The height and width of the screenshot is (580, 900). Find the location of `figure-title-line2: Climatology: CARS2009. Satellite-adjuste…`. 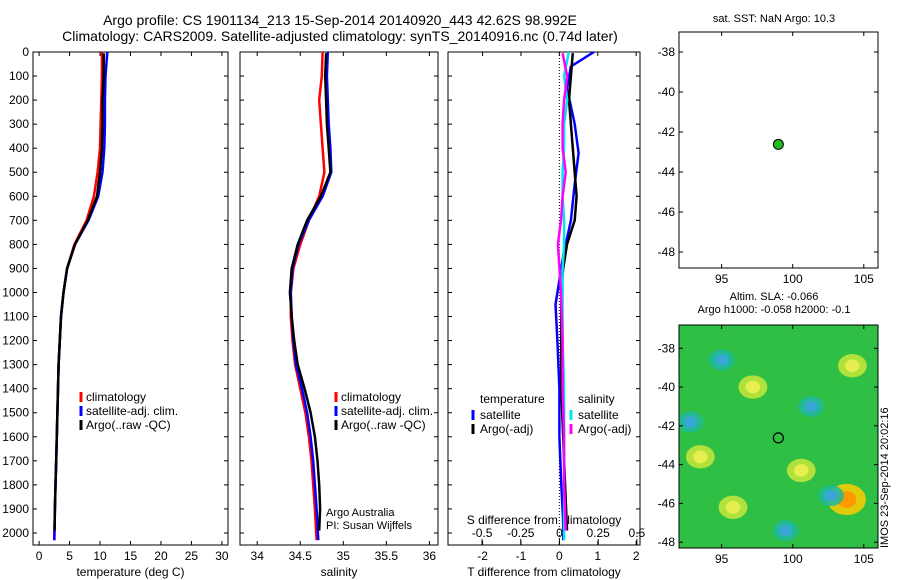

figure-title-line2: Climatology: CARS2009. Satellite-adjuste… is located at coordinates (340, 36).